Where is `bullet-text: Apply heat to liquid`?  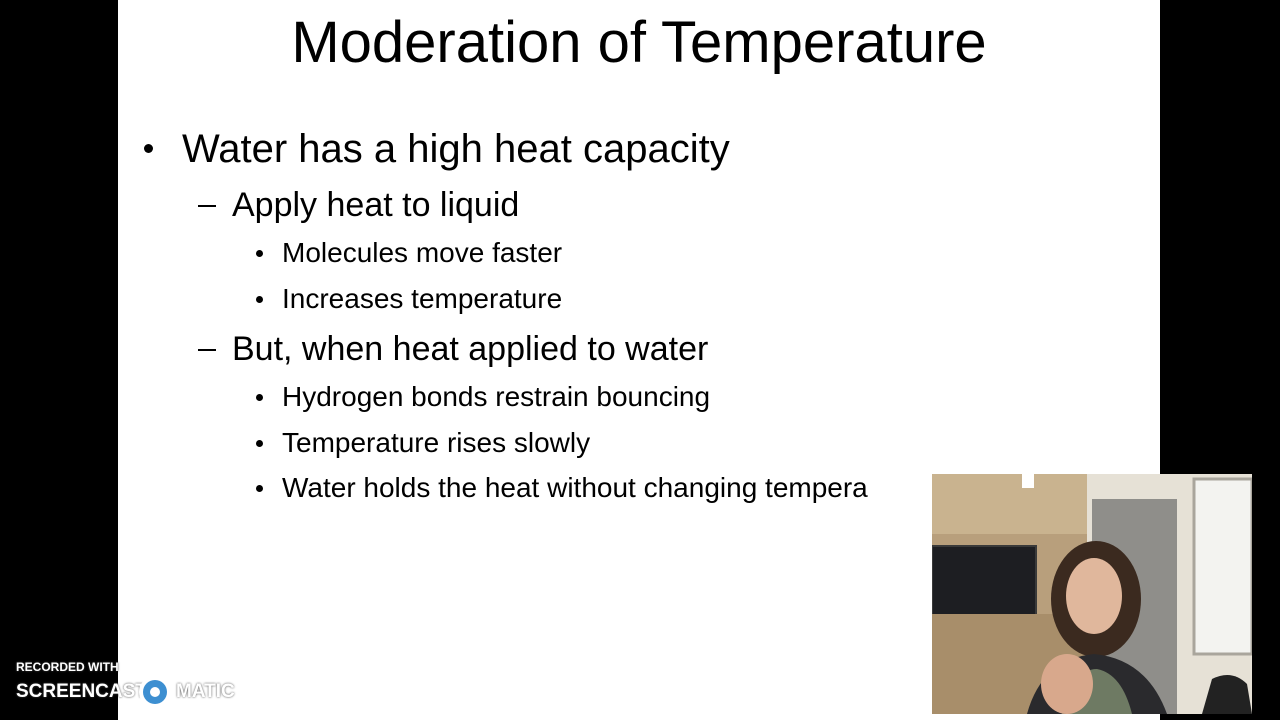
bullet-text: Apply heat to liquid is located at coordinates (376, 205).